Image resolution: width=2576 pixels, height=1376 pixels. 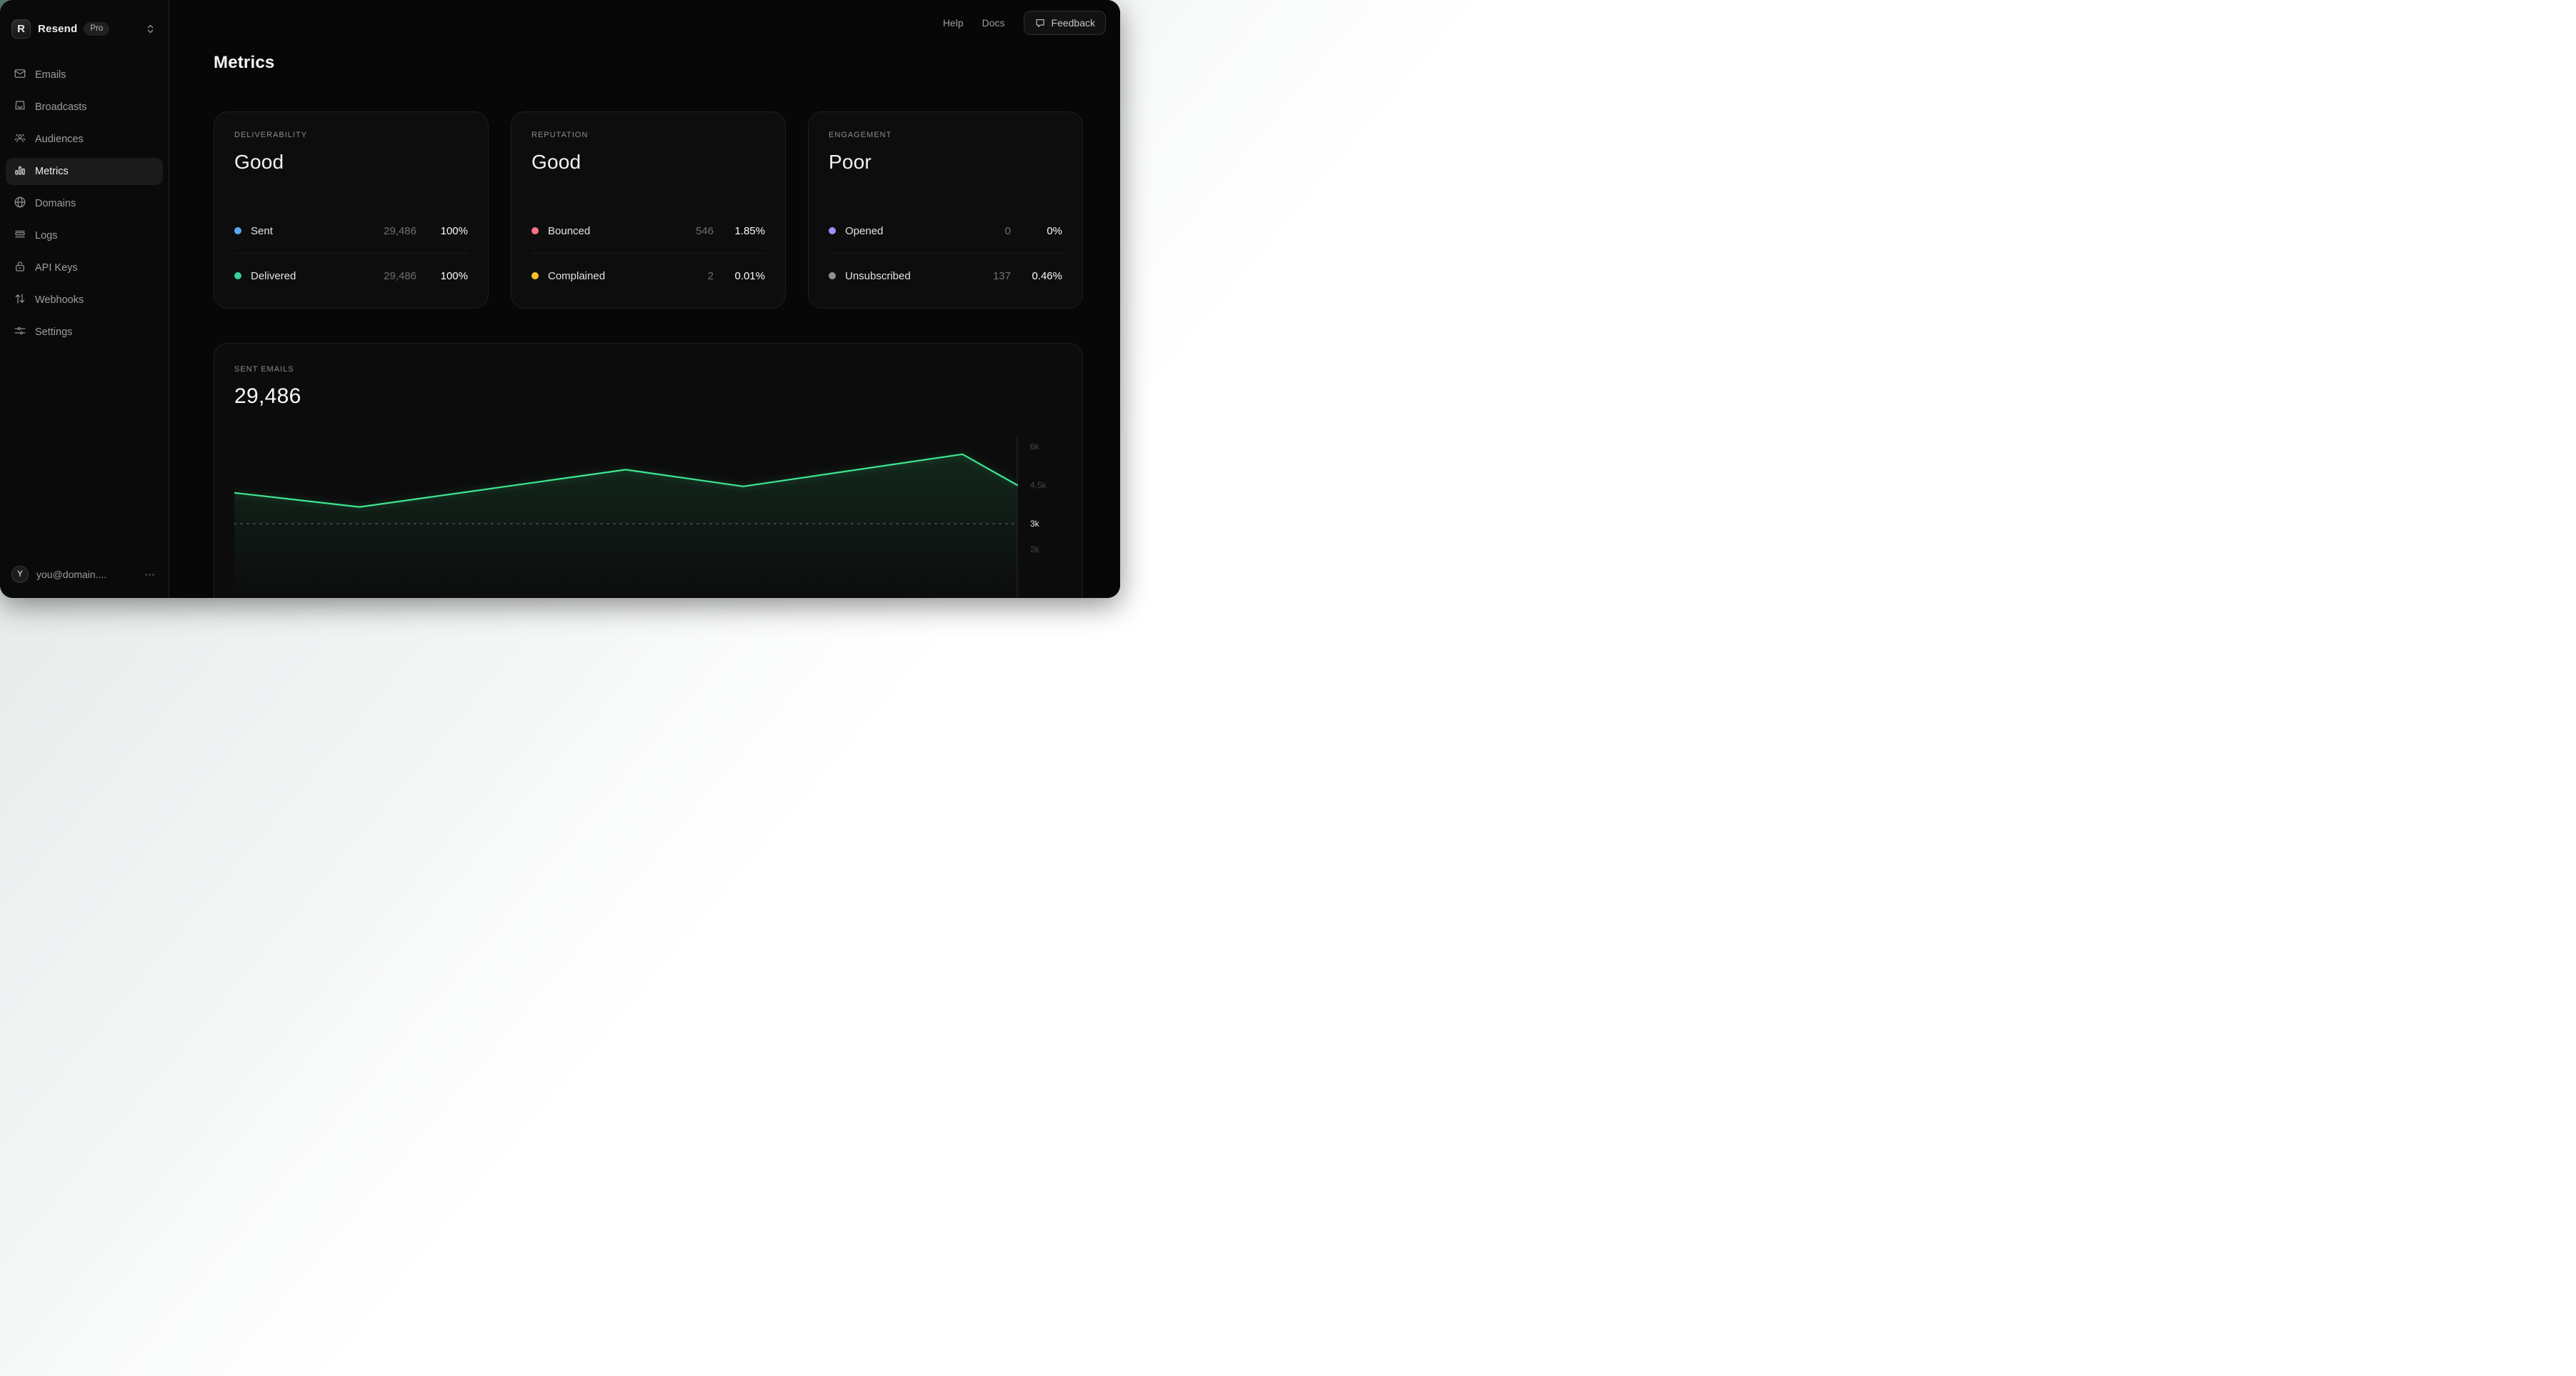 What do you see at coordinates (52, 171) in the screenshot?
I see `sidebar-item-label: Metrics` at bounding box center [52, 171].